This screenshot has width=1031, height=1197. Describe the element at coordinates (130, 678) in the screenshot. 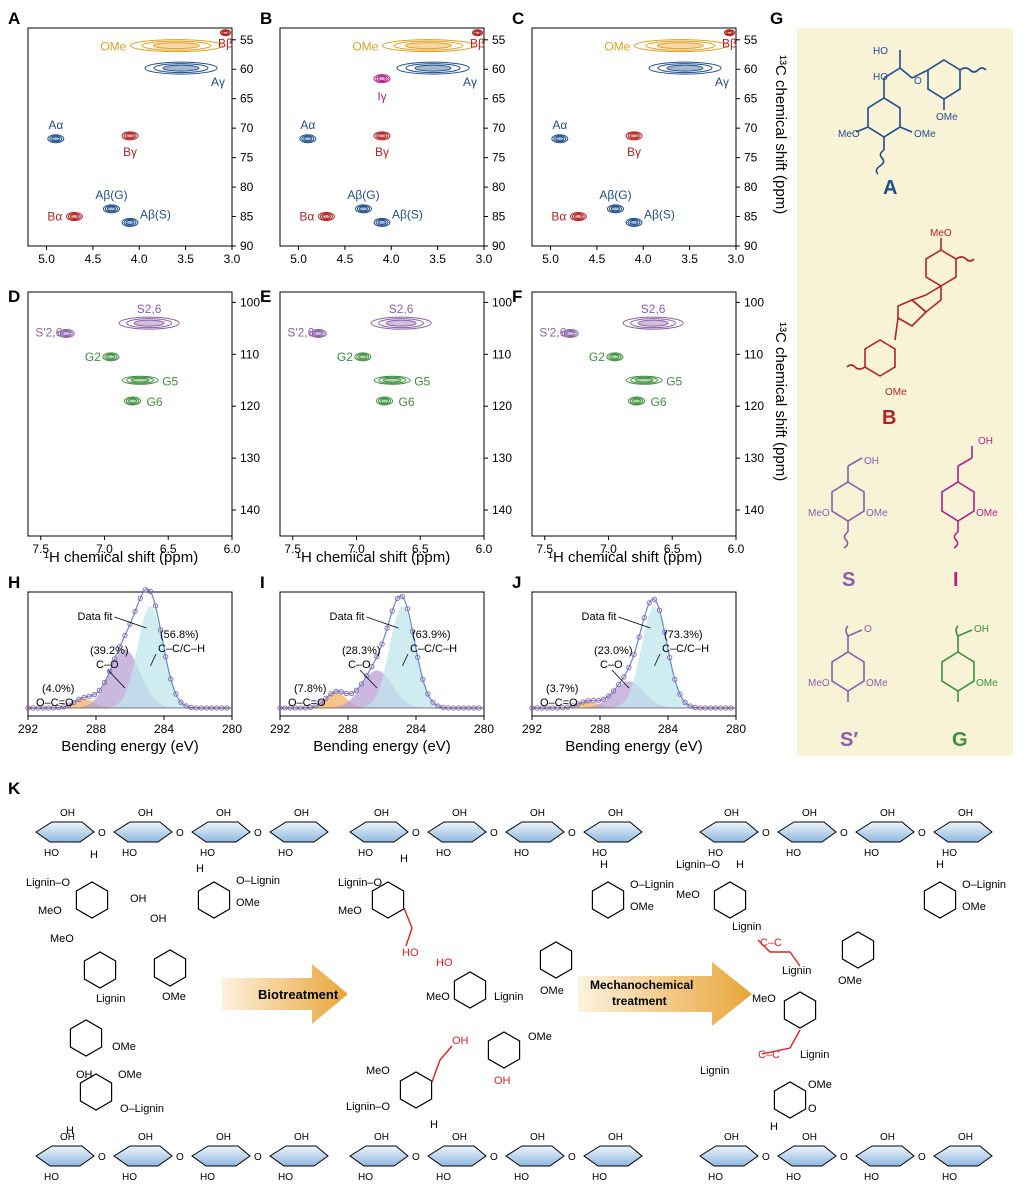

I see `component-co` at that location.